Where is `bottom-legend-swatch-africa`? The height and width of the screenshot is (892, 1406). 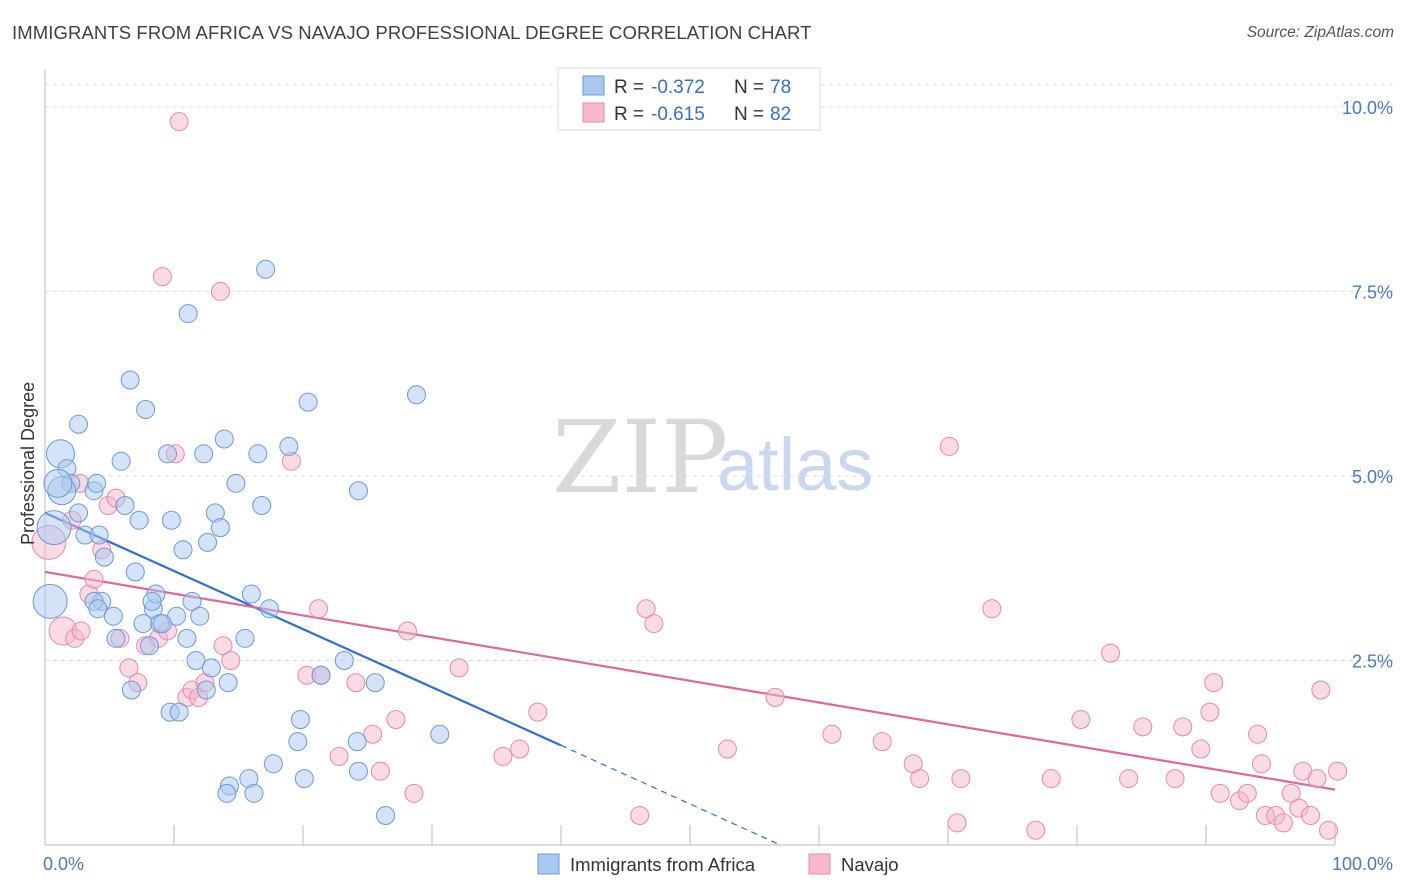
bottom-legend-swatch-africa is located at coordinates (548, 864).